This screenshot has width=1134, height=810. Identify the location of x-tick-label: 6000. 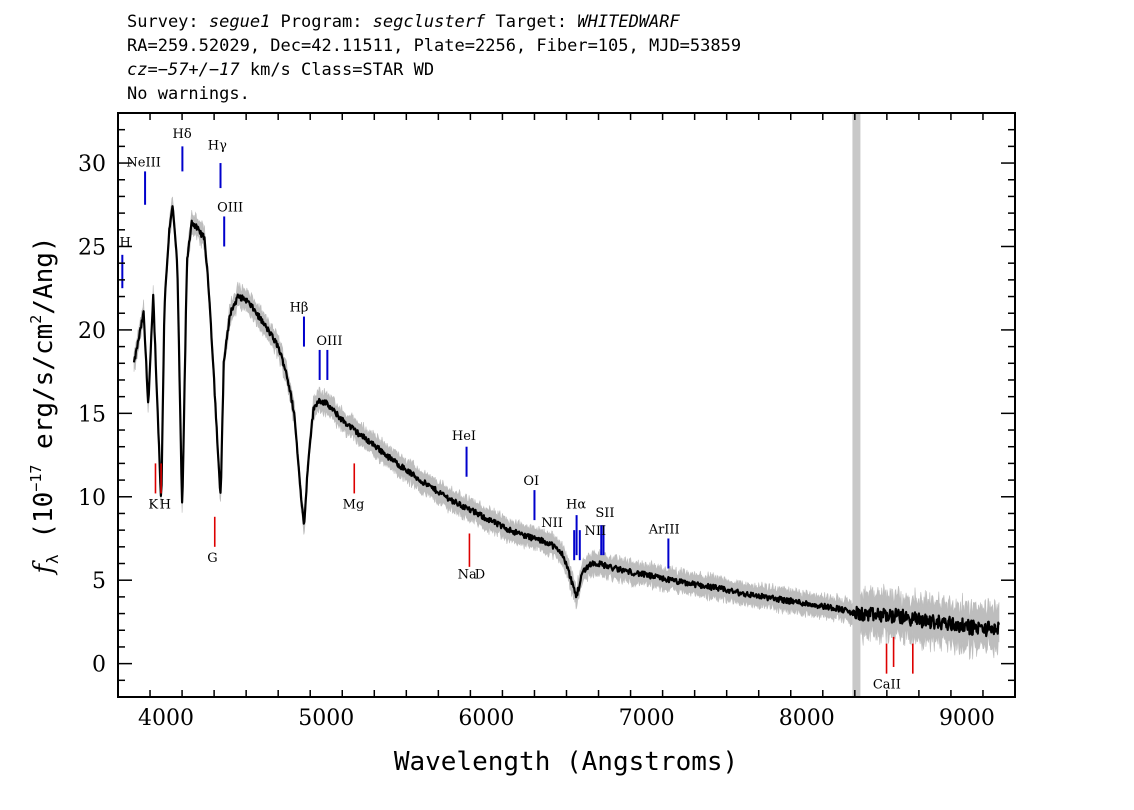
(486, 718).